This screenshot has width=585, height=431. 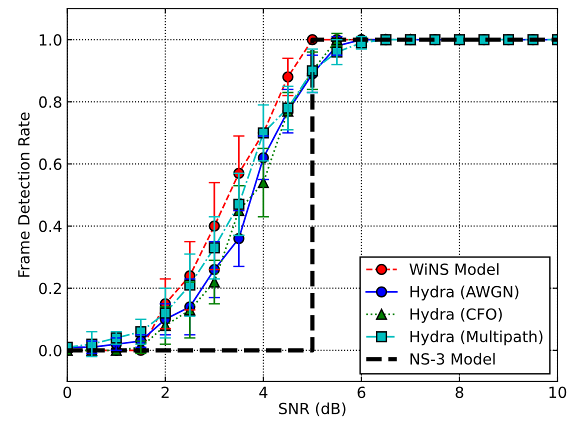 I want to click on legend-label: Hydra (AWGN), so click(x=464, y=293).